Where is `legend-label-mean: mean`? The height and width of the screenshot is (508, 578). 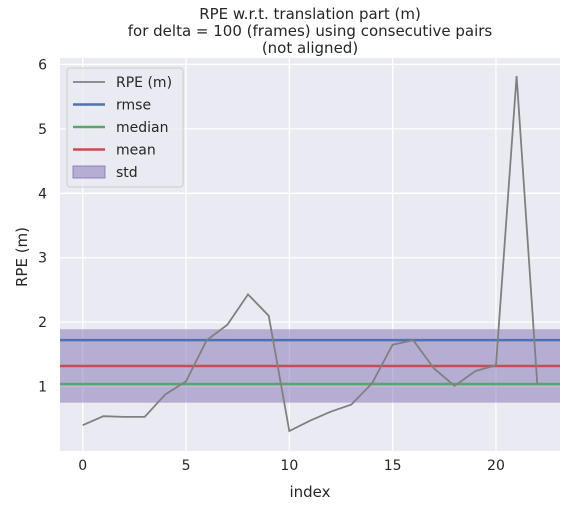 legend-label-mean: mean is located at coordinates (136, 151).